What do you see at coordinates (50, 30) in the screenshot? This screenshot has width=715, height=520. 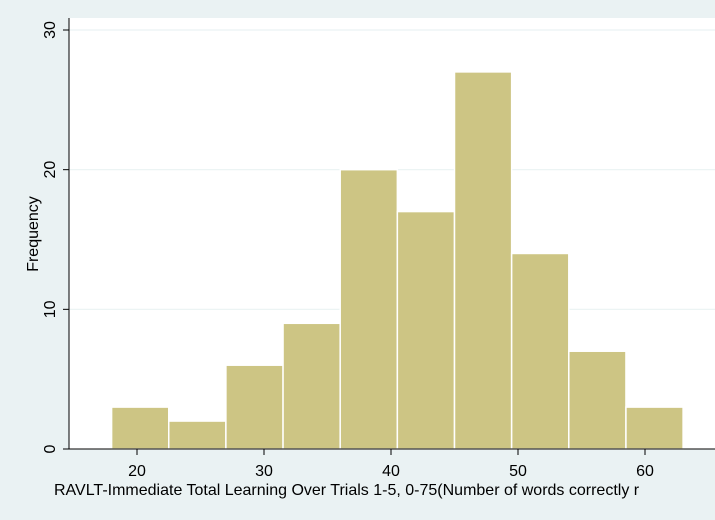 I see `y-tick-label-30: 30` at bounding box center [50, 30].